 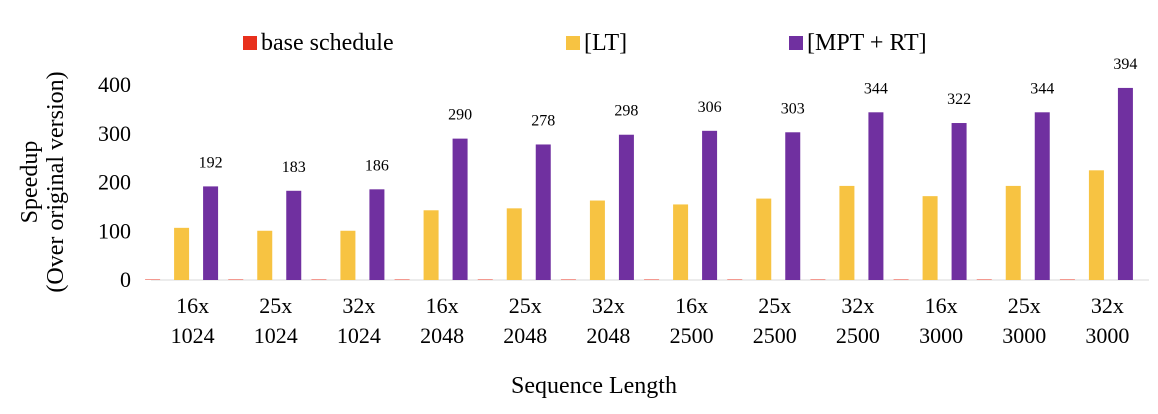 I want to click on legend: base schedule [LT] [MPT + RT], so click(x=585, y=43).